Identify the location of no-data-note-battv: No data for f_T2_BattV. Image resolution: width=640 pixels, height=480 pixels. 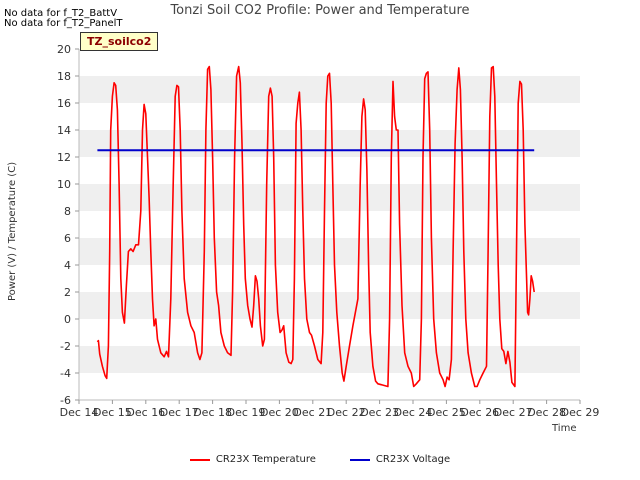
(61, 13).